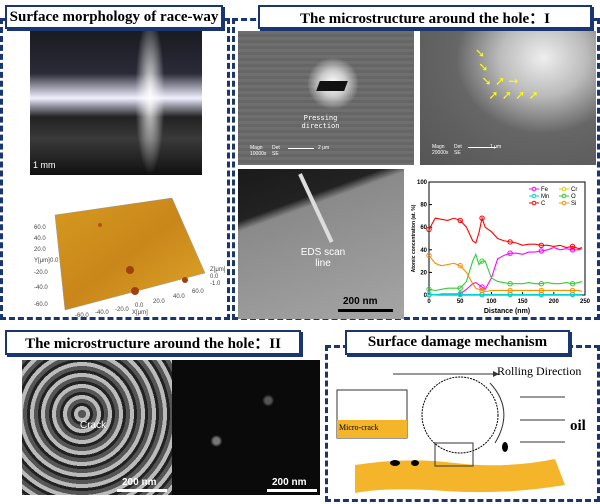 The image size is (600, 504). What do you see at coordinates (491, 302) in the screenshot?
I see `x-tick-label: 100` at bounding box center [491, 302].